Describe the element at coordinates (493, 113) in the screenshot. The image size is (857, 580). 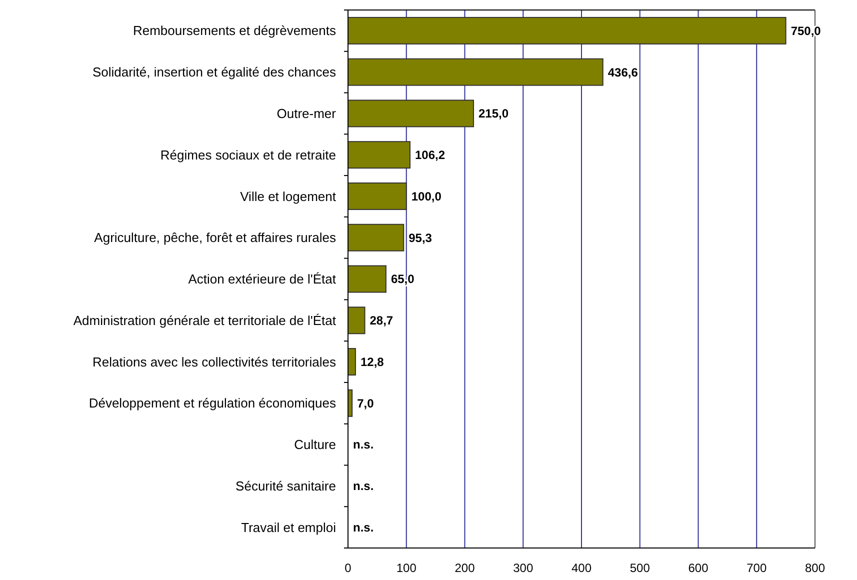
I see `data-label: 215,0` at that location.